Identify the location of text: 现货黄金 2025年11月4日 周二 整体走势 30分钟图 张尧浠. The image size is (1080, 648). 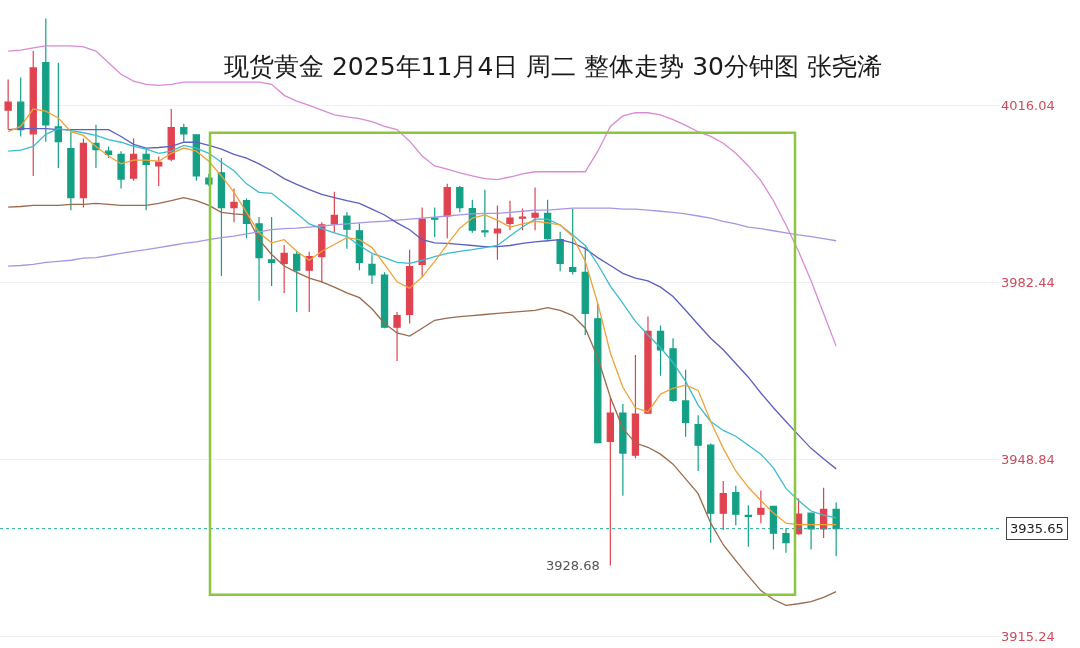
(553, 66).